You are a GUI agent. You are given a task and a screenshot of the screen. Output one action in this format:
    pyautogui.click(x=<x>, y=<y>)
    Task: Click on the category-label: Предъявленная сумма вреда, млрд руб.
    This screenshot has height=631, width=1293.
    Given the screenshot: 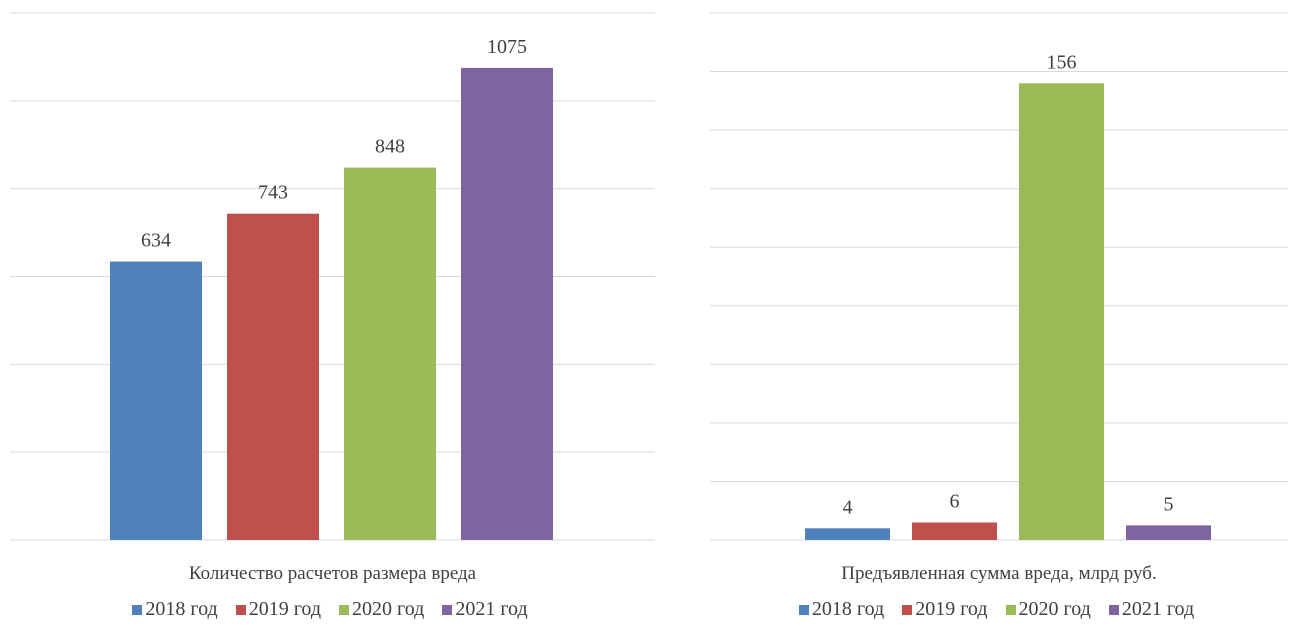 What is the action you would take?
    pyautogui.click(x=998, y=573)
    